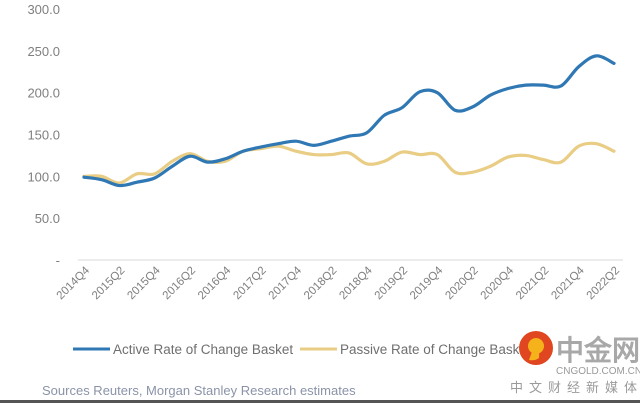  What do you see at coordinates (320, 401) in the screenshot?
I see `bottom-border` at bounding box center [320, 401].